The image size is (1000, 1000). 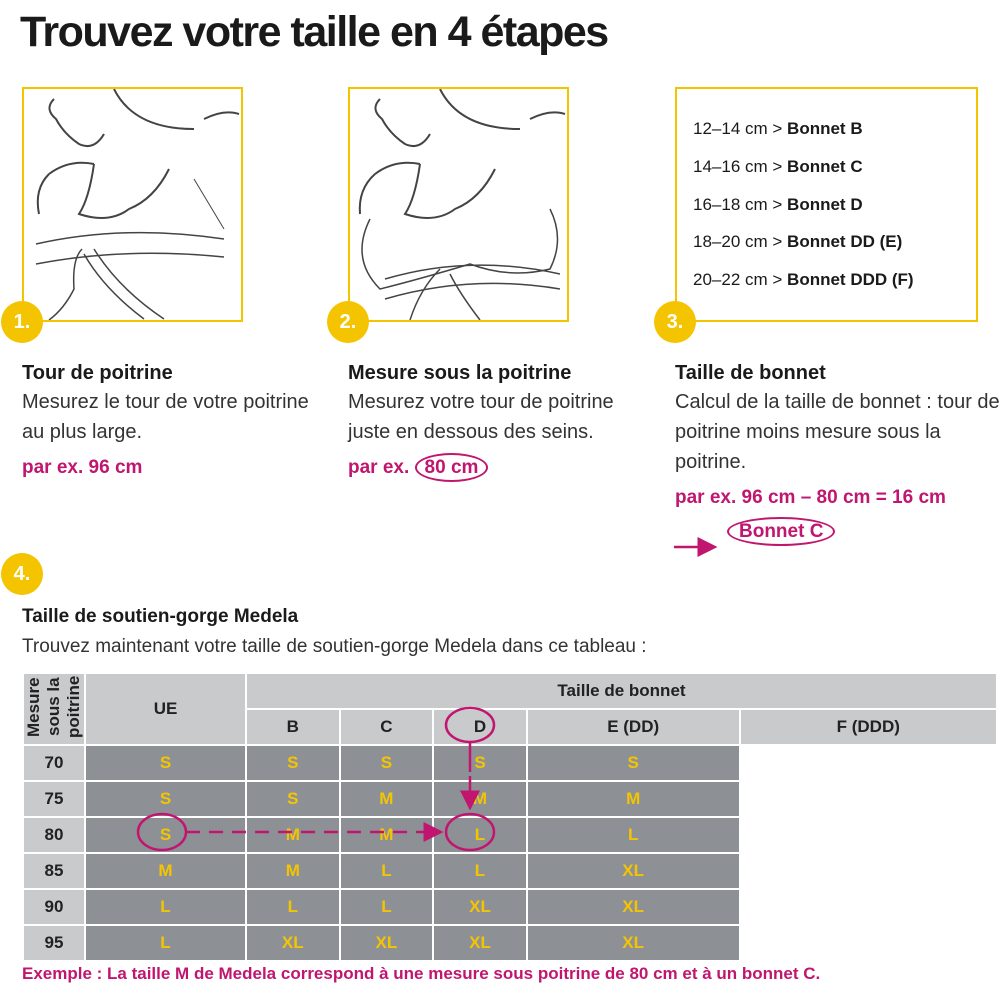 What do you see at coordinates (54, 835) in the screenshot?
I see `ue-cell: 80` at bounding box center [54, 835].